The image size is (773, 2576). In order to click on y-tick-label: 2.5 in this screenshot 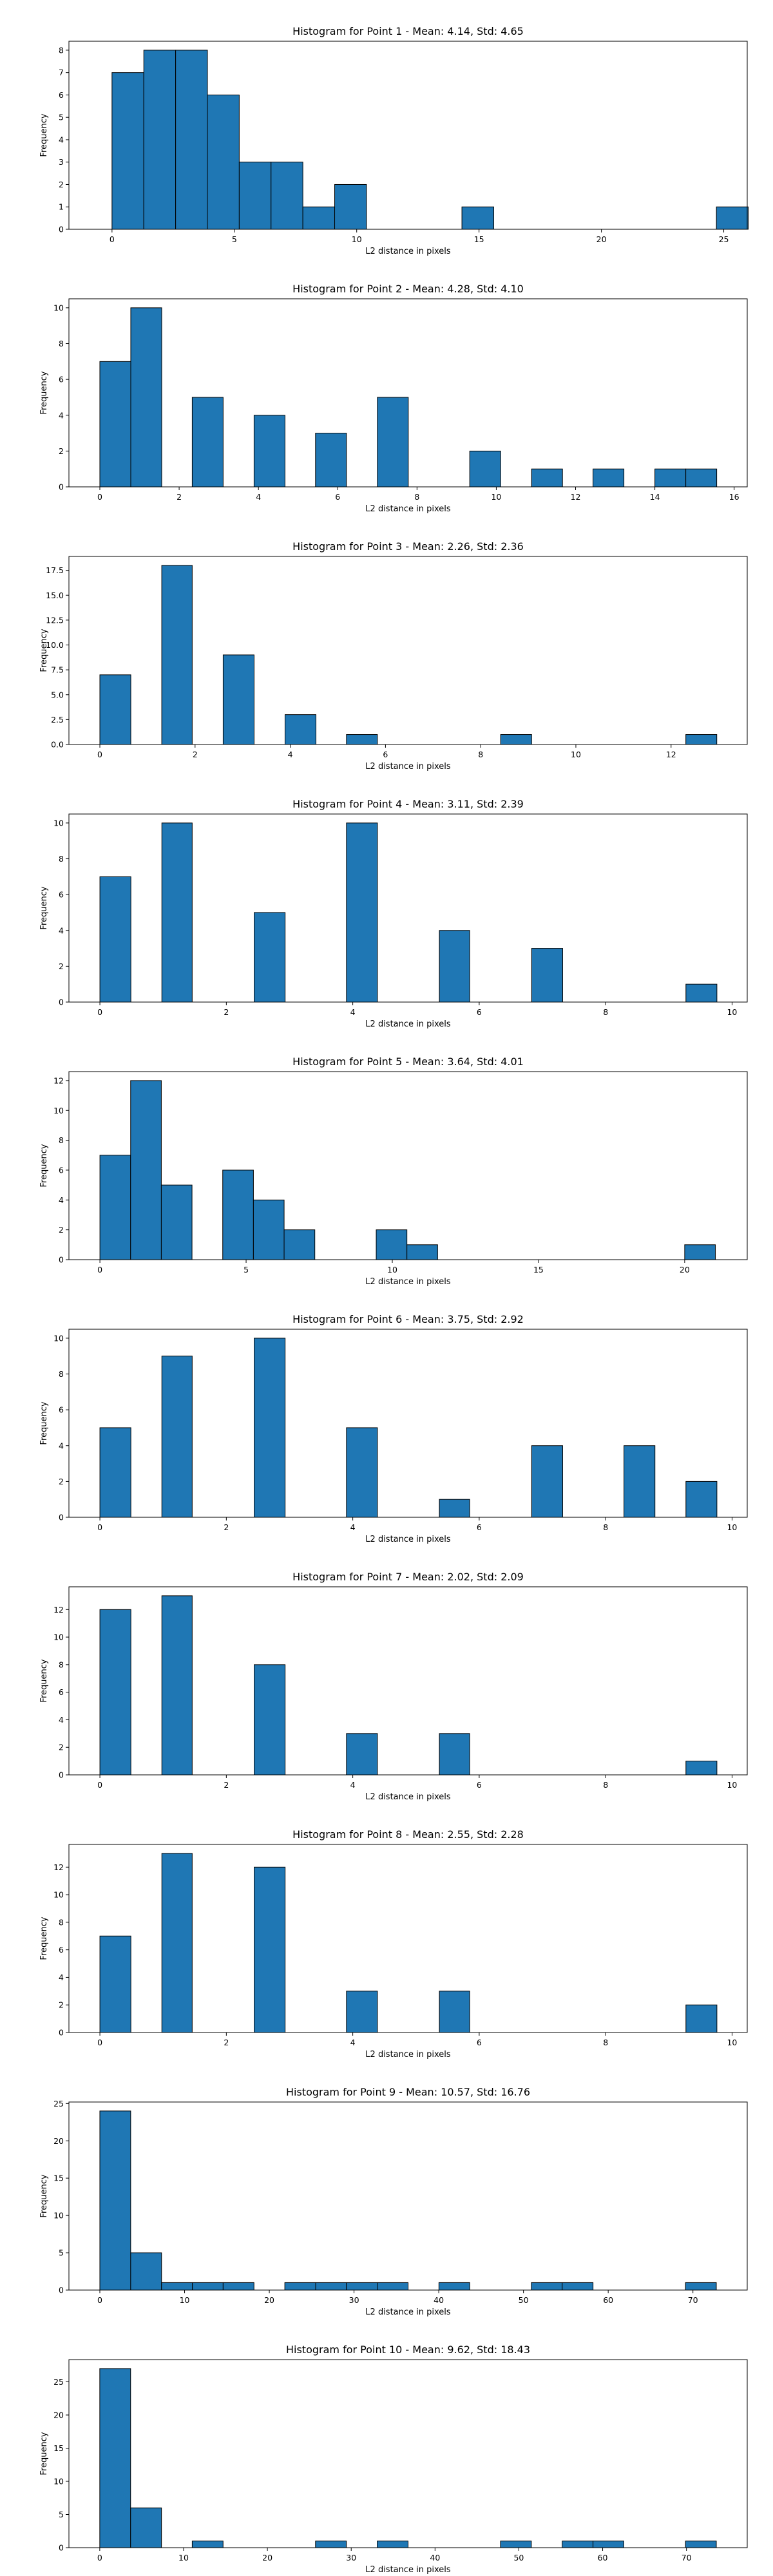, I will do `click(57, 719)`.